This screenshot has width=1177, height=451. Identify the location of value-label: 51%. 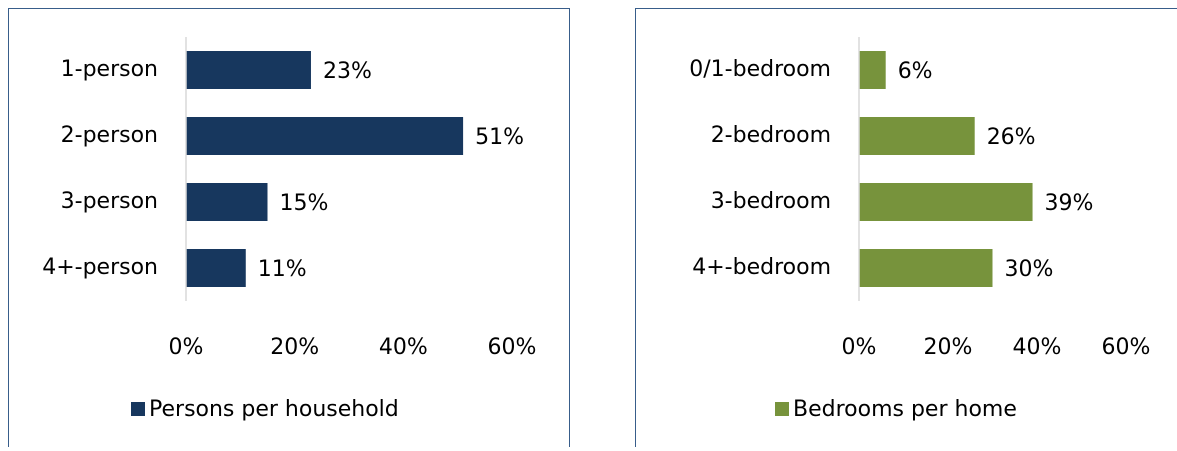
(499, 137).